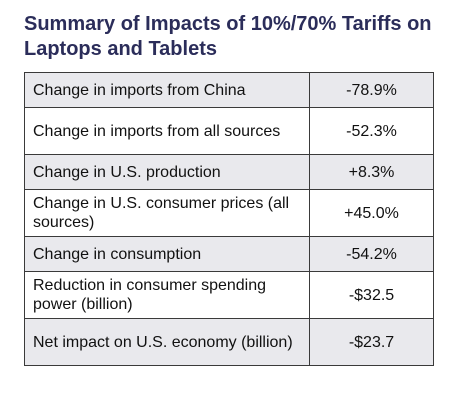  I want to click on table-row: Change in consumption -54.2%, so click(229, 254).